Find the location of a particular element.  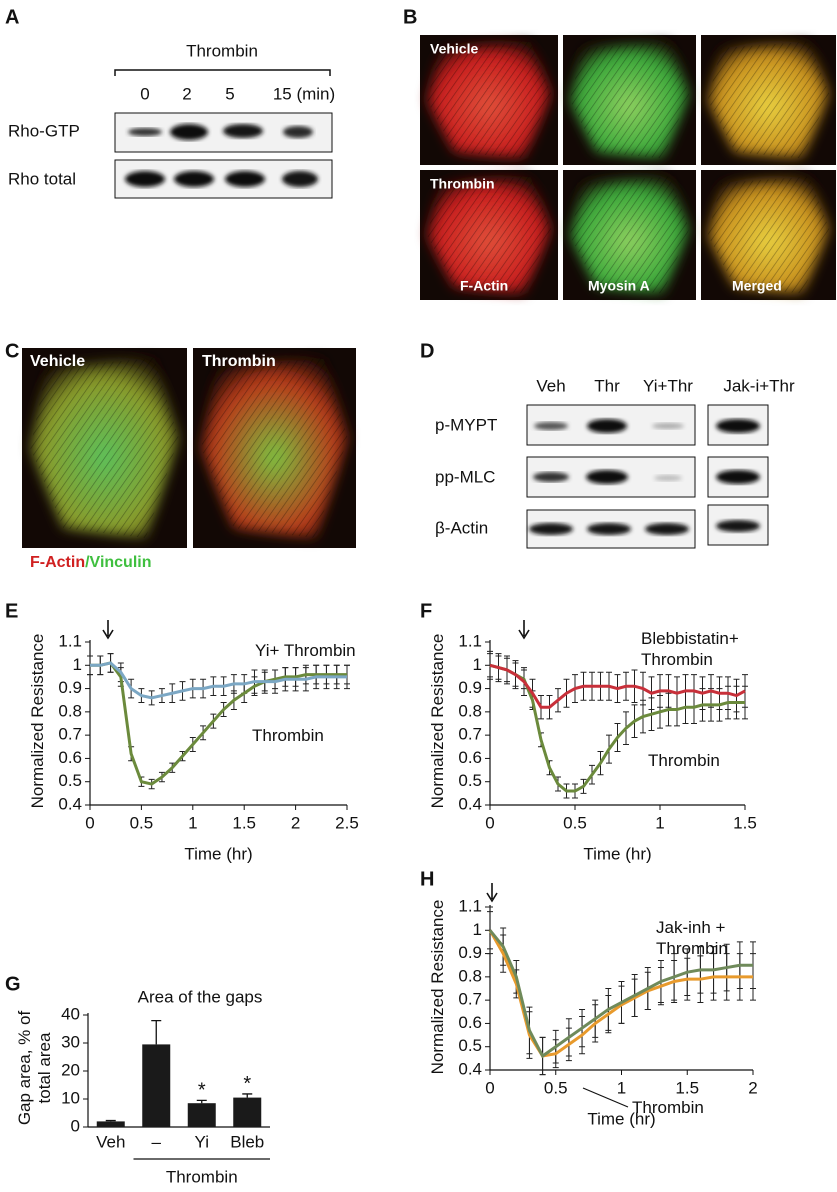

panel-letter: B is located at coordinates (410, 17).